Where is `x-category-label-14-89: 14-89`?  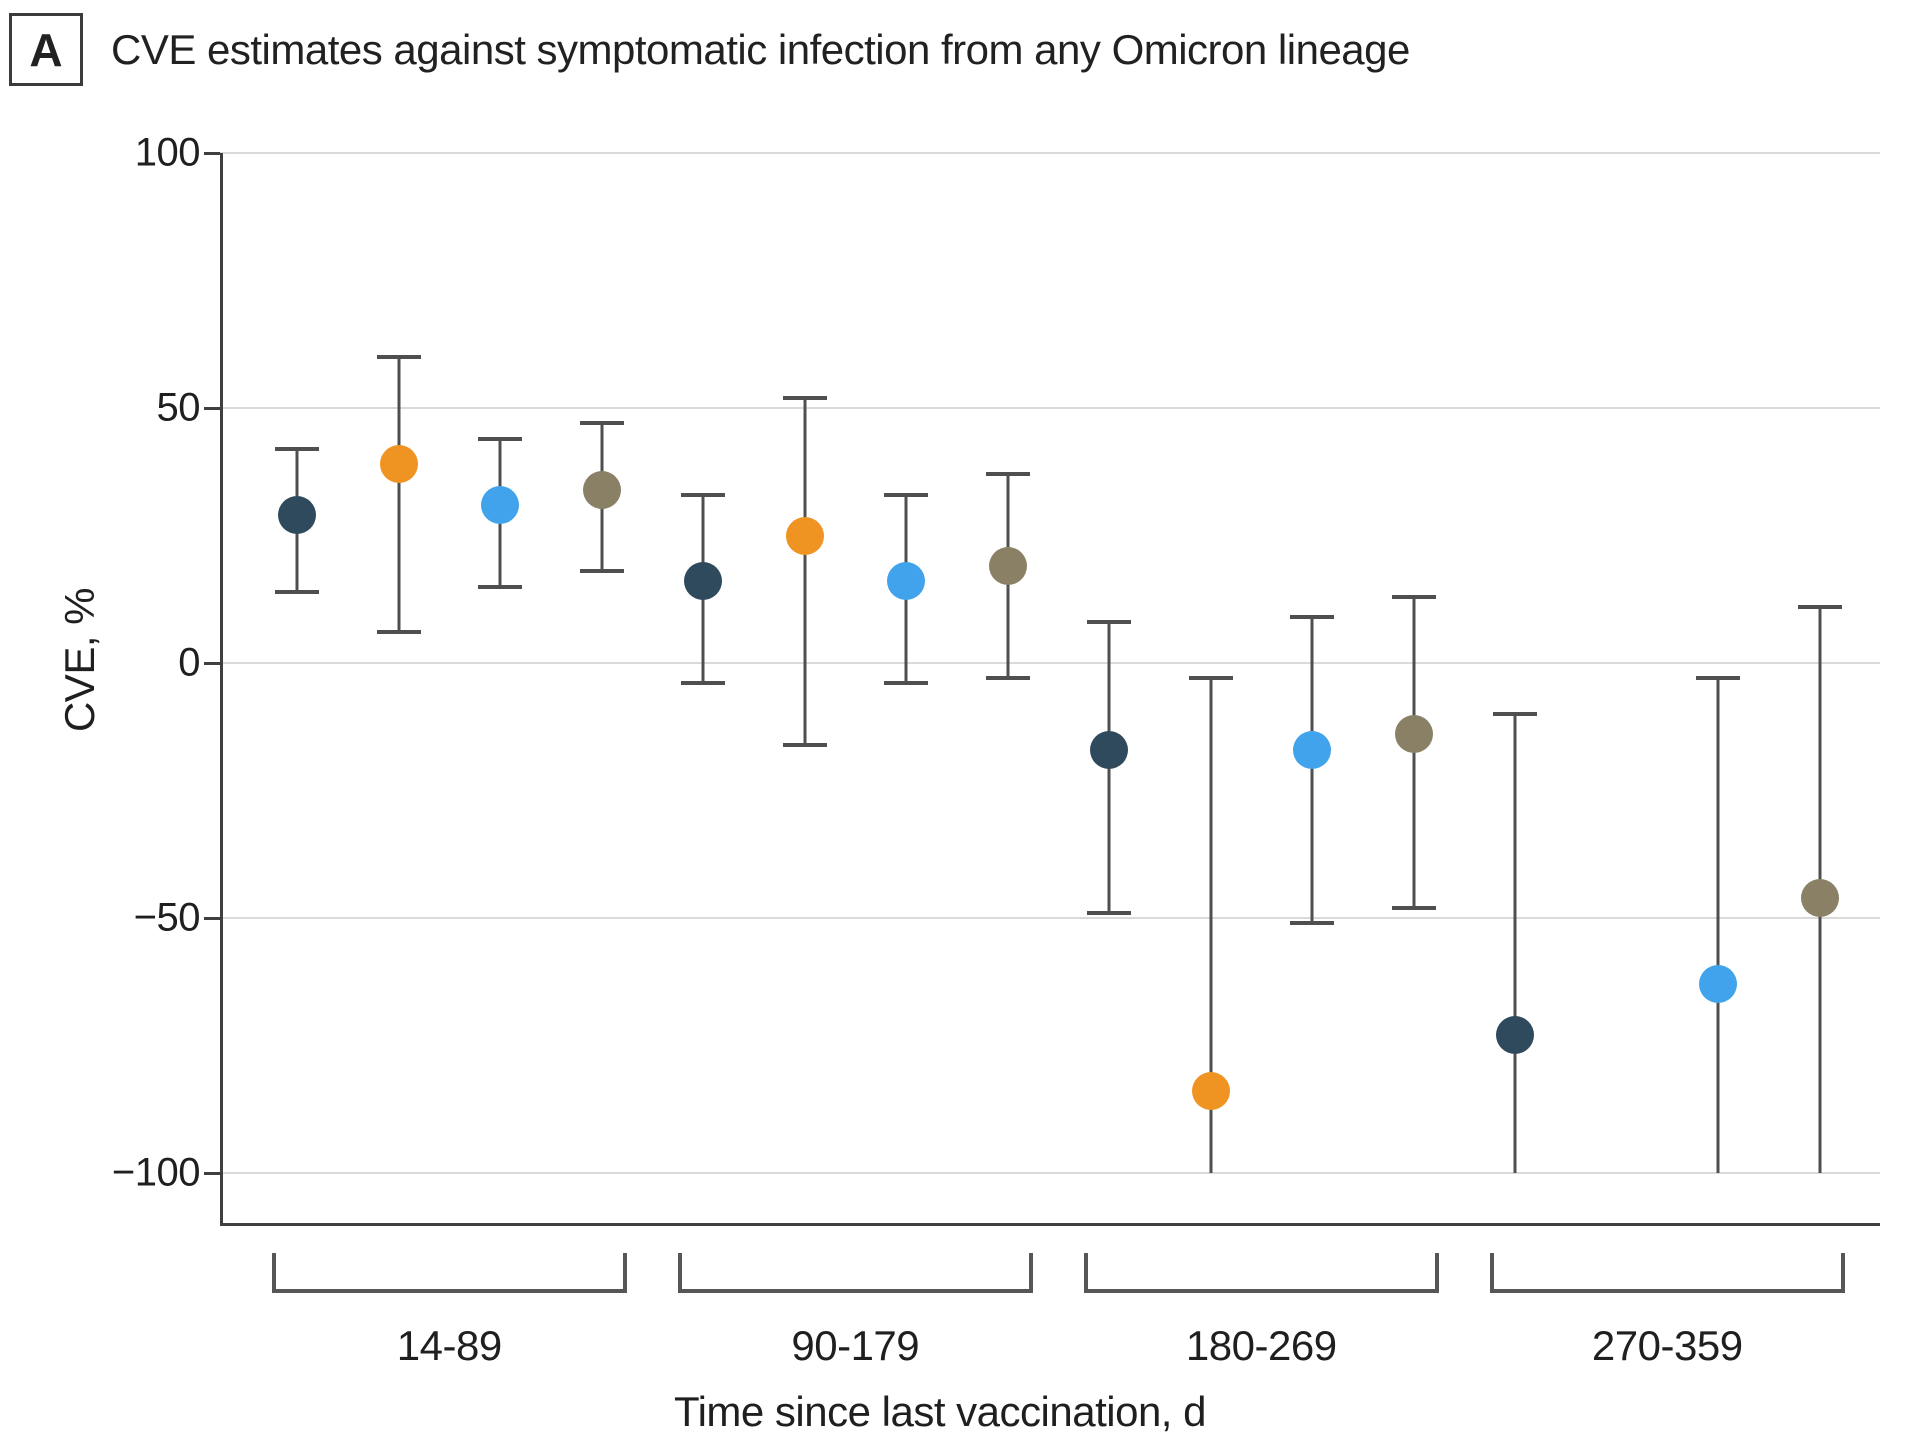 x-category-label-14-89: 14-89 is located at coordinates (449, 1345).